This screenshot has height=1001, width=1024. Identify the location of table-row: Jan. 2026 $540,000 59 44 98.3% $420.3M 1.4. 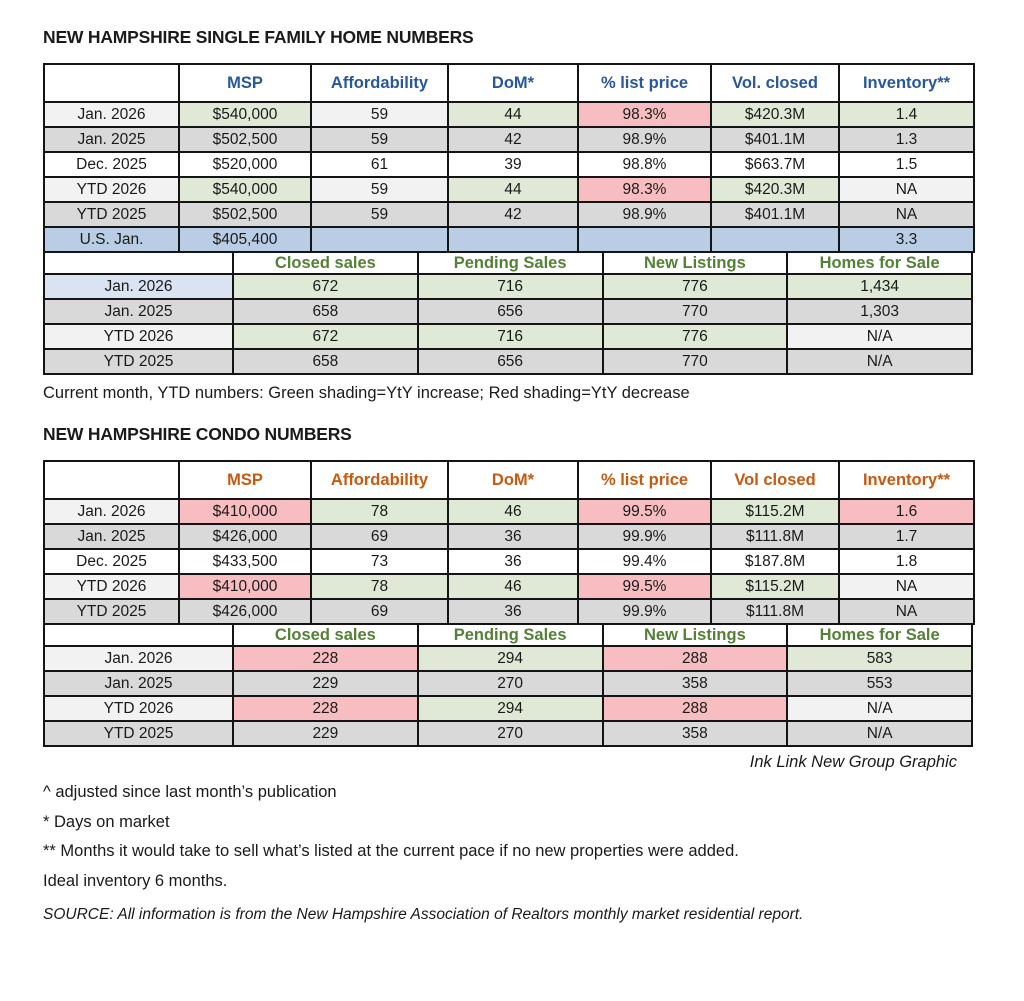
(509, 114).